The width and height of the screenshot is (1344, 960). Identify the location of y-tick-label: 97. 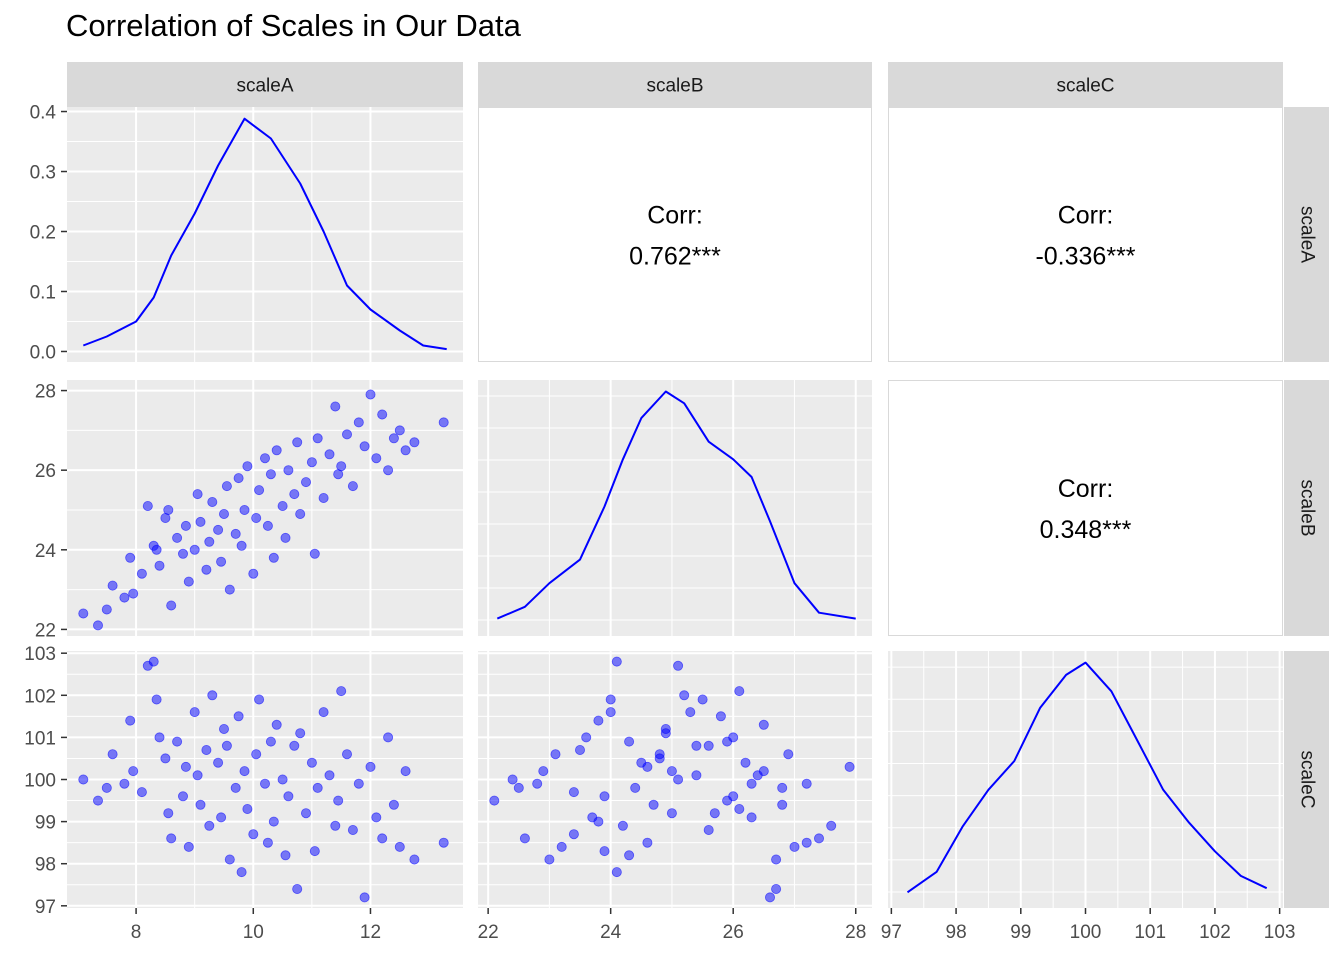
(45, 907).